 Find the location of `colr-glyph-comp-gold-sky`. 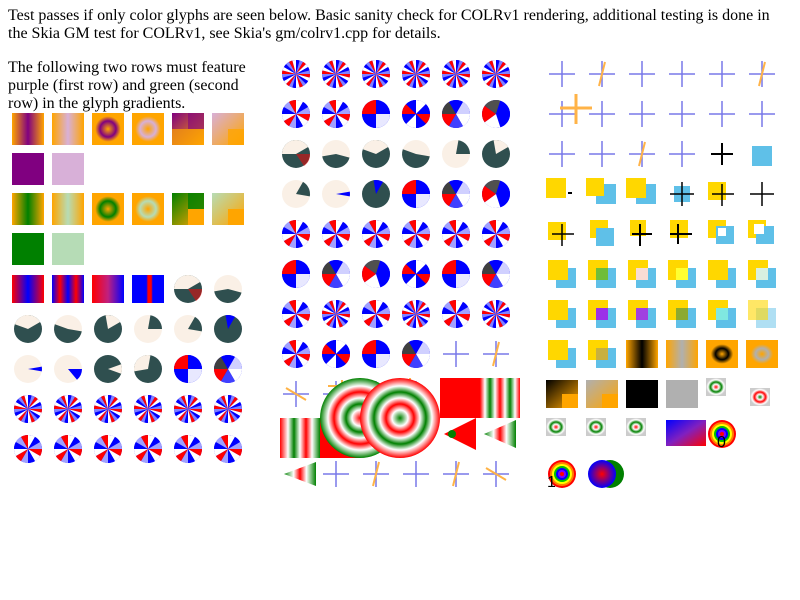

colr-glyph-comp-gold-sky is located at coordinates (562, 274).